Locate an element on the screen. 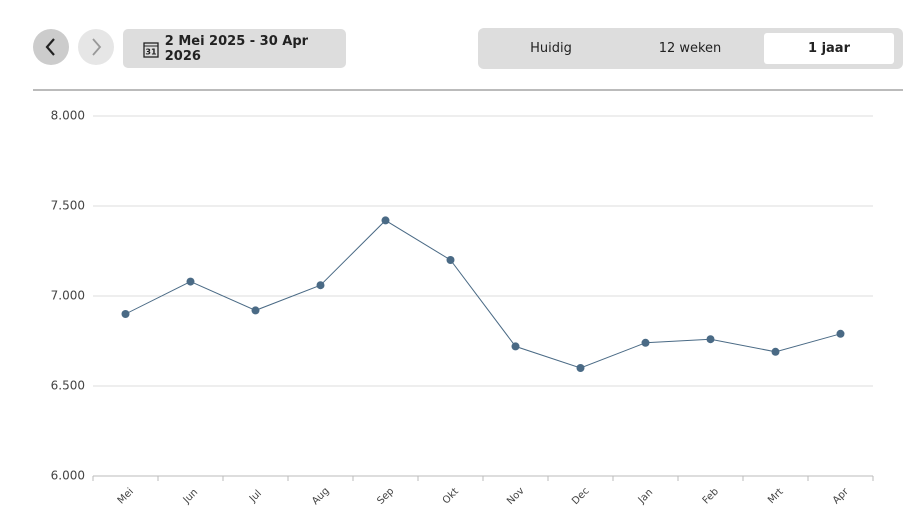 This screenshot has width=906, height=514. x-tick-label: Apr is located at coordinates (841, 496).